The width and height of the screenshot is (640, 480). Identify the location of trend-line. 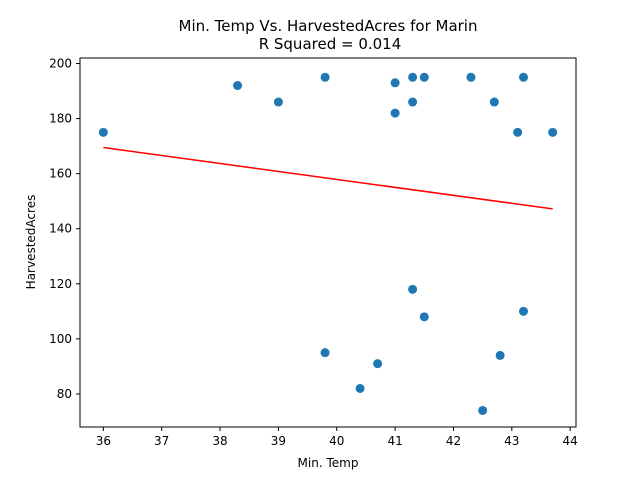
(328, 178).